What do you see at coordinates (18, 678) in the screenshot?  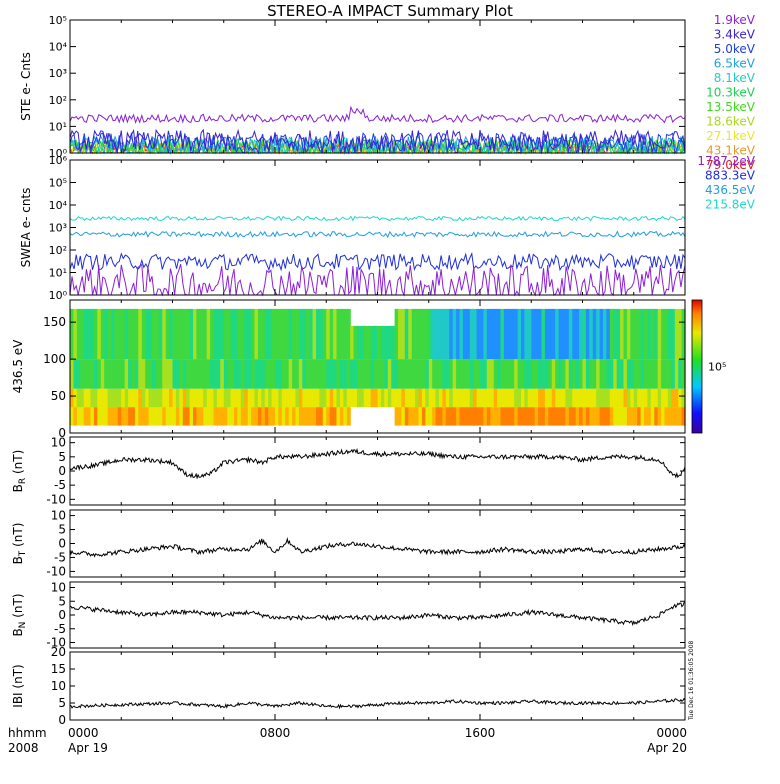 I see `bmag-ylabel-unit: (nT)` at bounding box center [18, 678].